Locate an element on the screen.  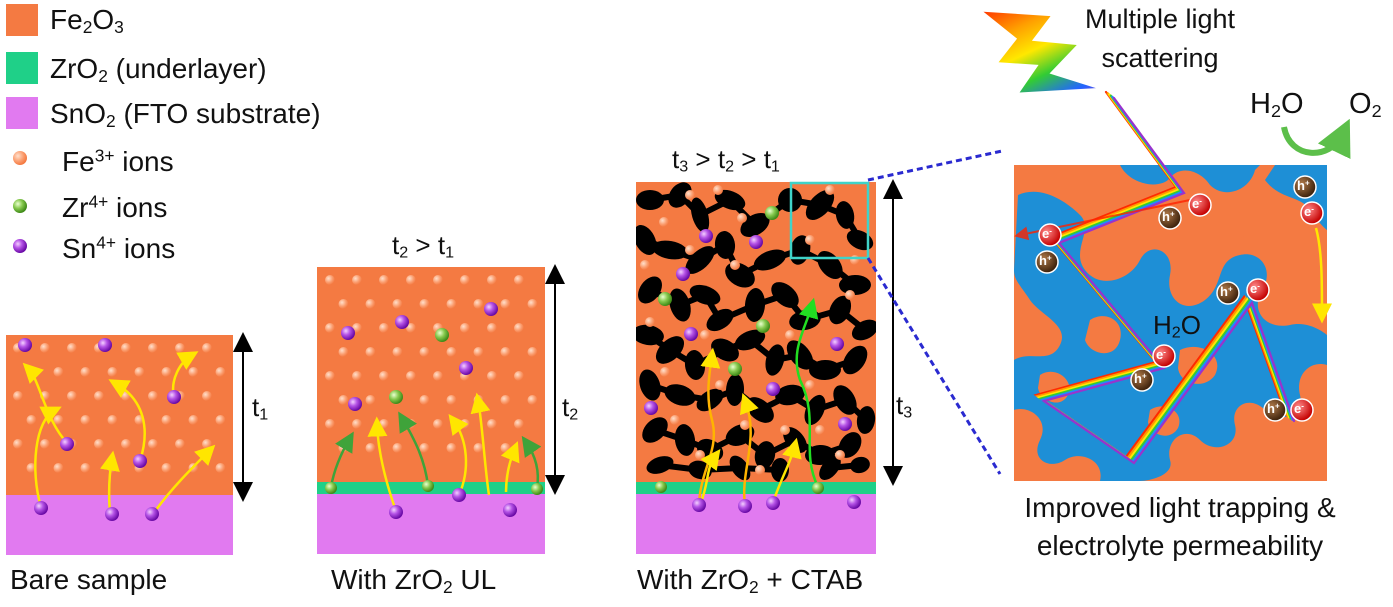
condition-label-t2: t2 > t1 is located at coordinates (423, 246).